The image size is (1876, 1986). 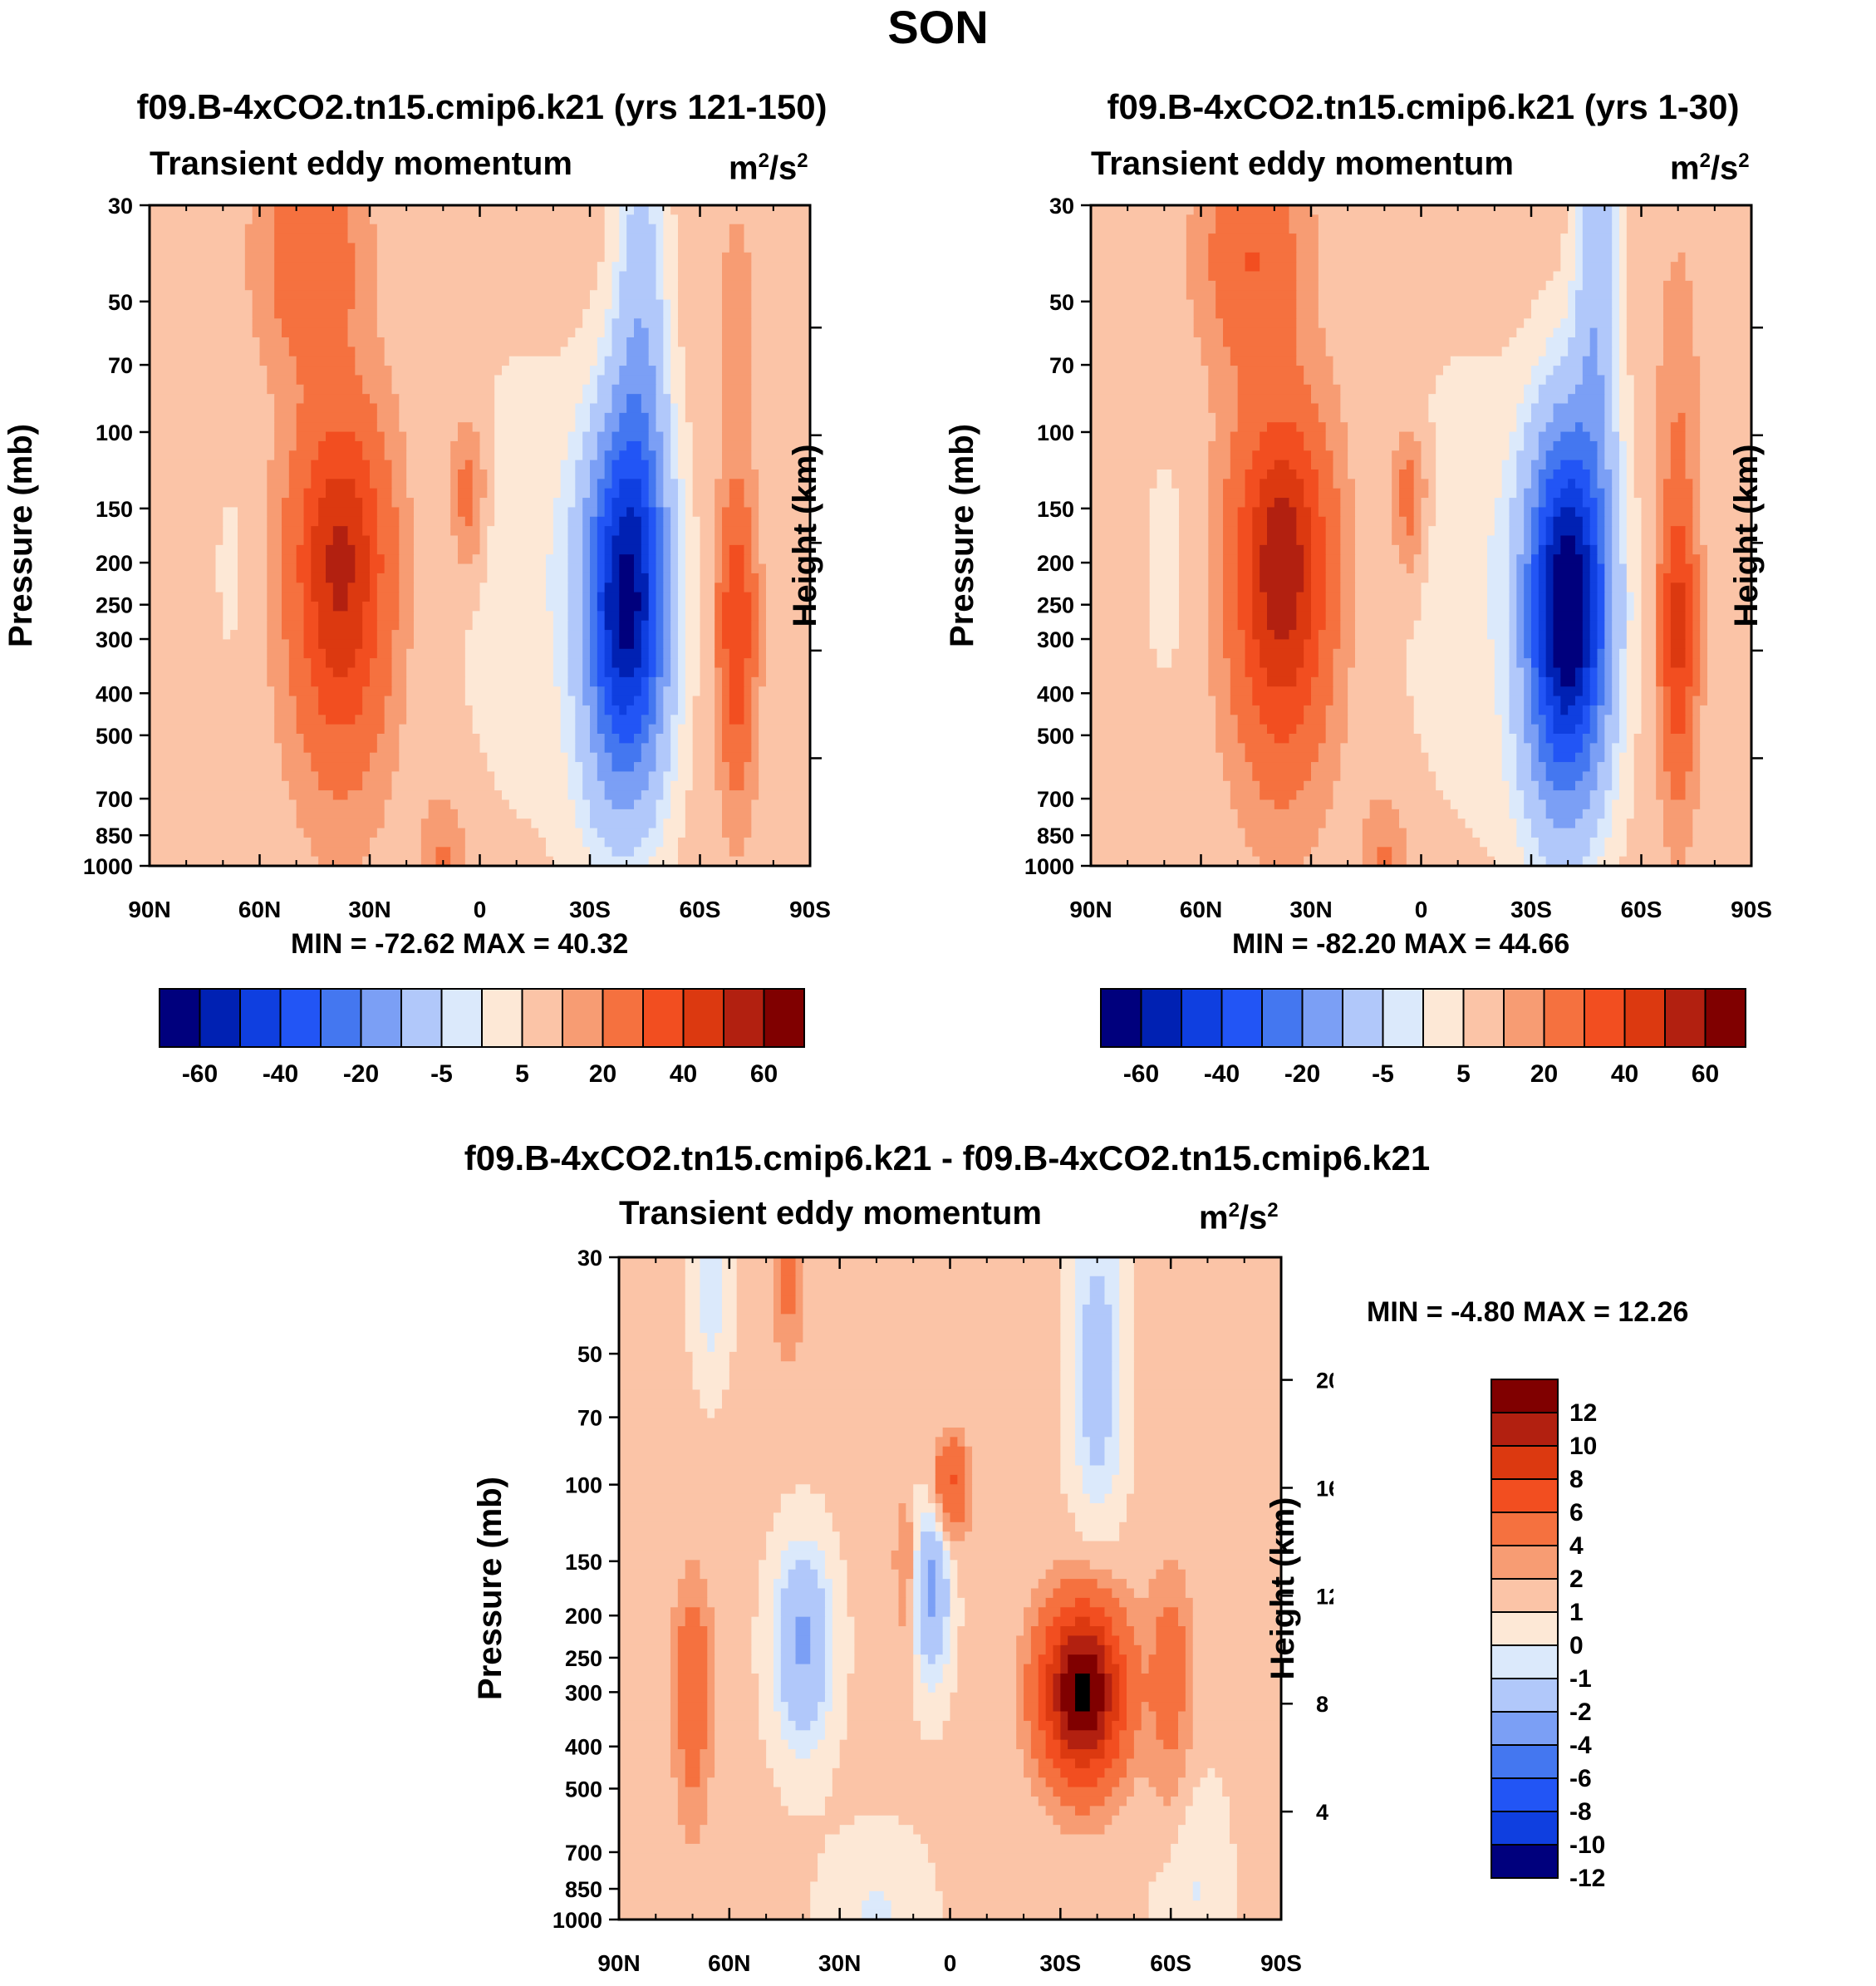 What do you see at coordinates (1061, 365) in the screenshot?
I see `y-tick-label: 70` at bounding box center [1061, 365].